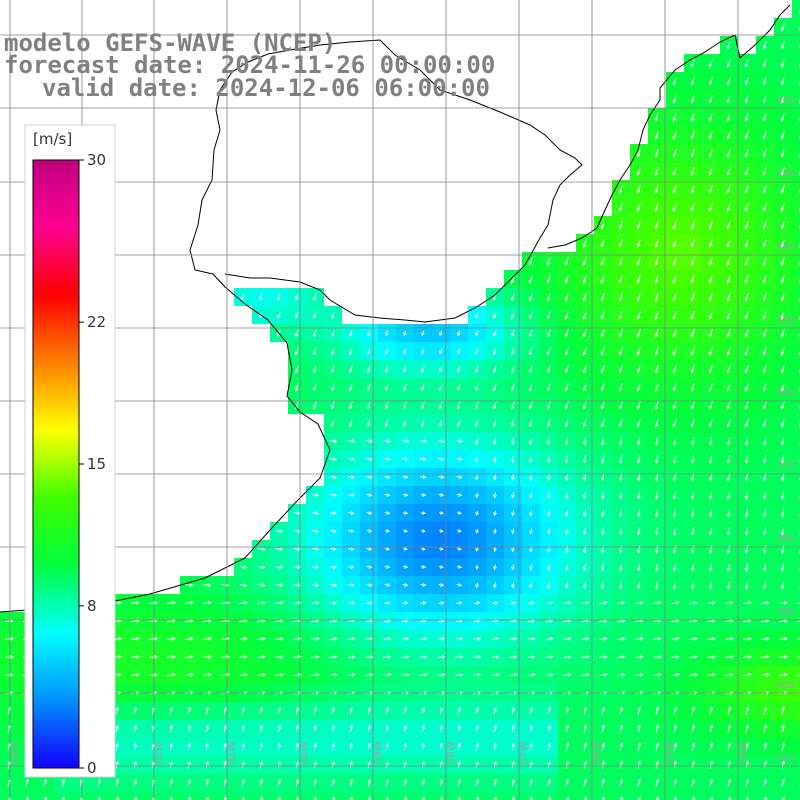 The height and width of the screenshot is (800, 800). What do you see at coordinates (15, 752) in the screenshot?
I see `lon-label: 64W` at bounding box center [15, 752].